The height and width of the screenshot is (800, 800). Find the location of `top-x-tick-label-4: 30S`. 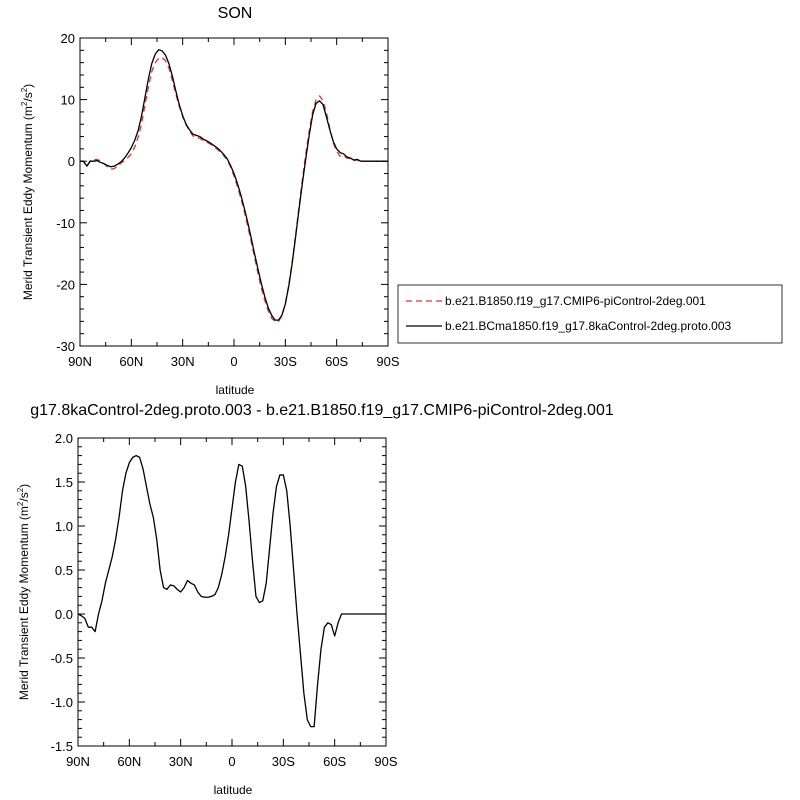

top-x-tick-label-4: 30S is located at coordinates (285, 361).